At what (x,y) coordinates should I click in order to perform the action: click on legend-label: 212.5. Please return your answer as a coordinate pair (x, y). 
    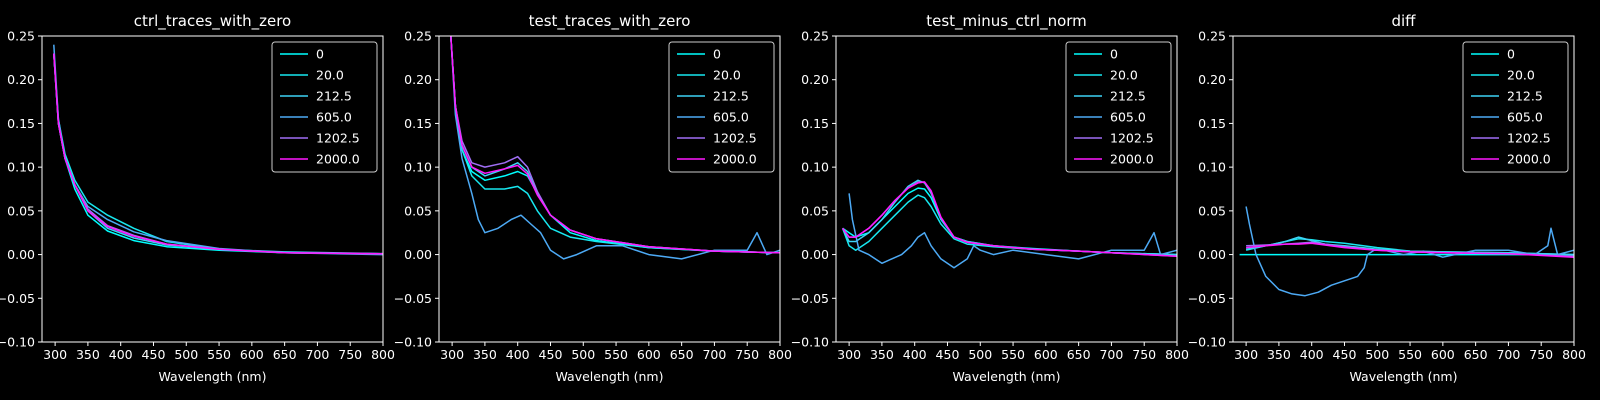
    Looking at the image, I should click on (334, 96).